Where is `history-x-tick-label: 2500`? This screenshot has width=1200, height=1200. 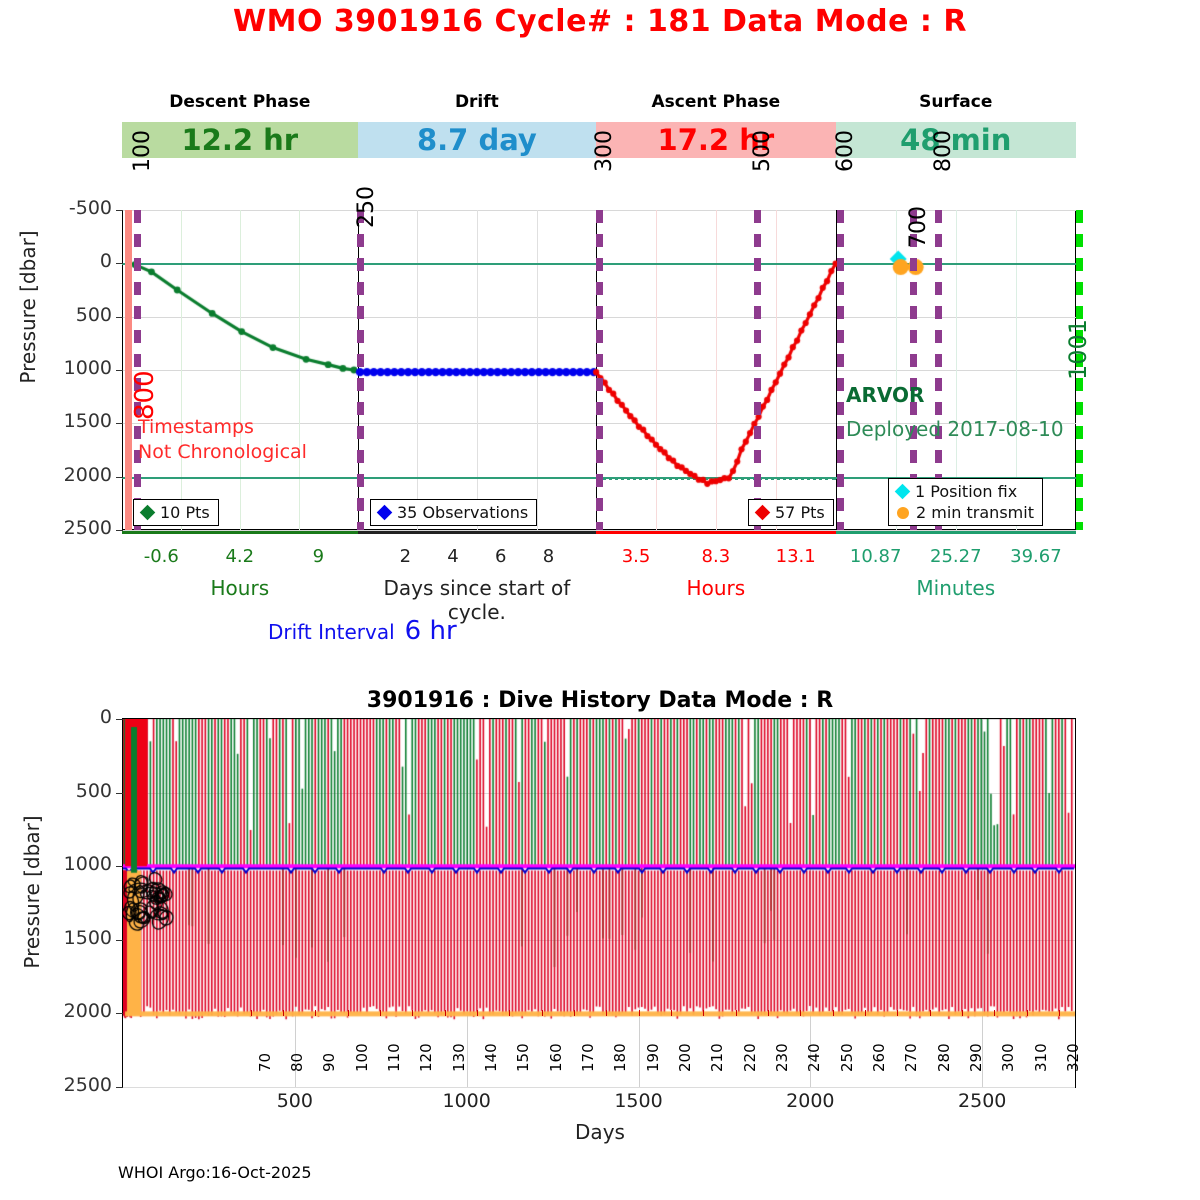
history-x-tick-label: 2500 is located at coordinates (982, 1101).